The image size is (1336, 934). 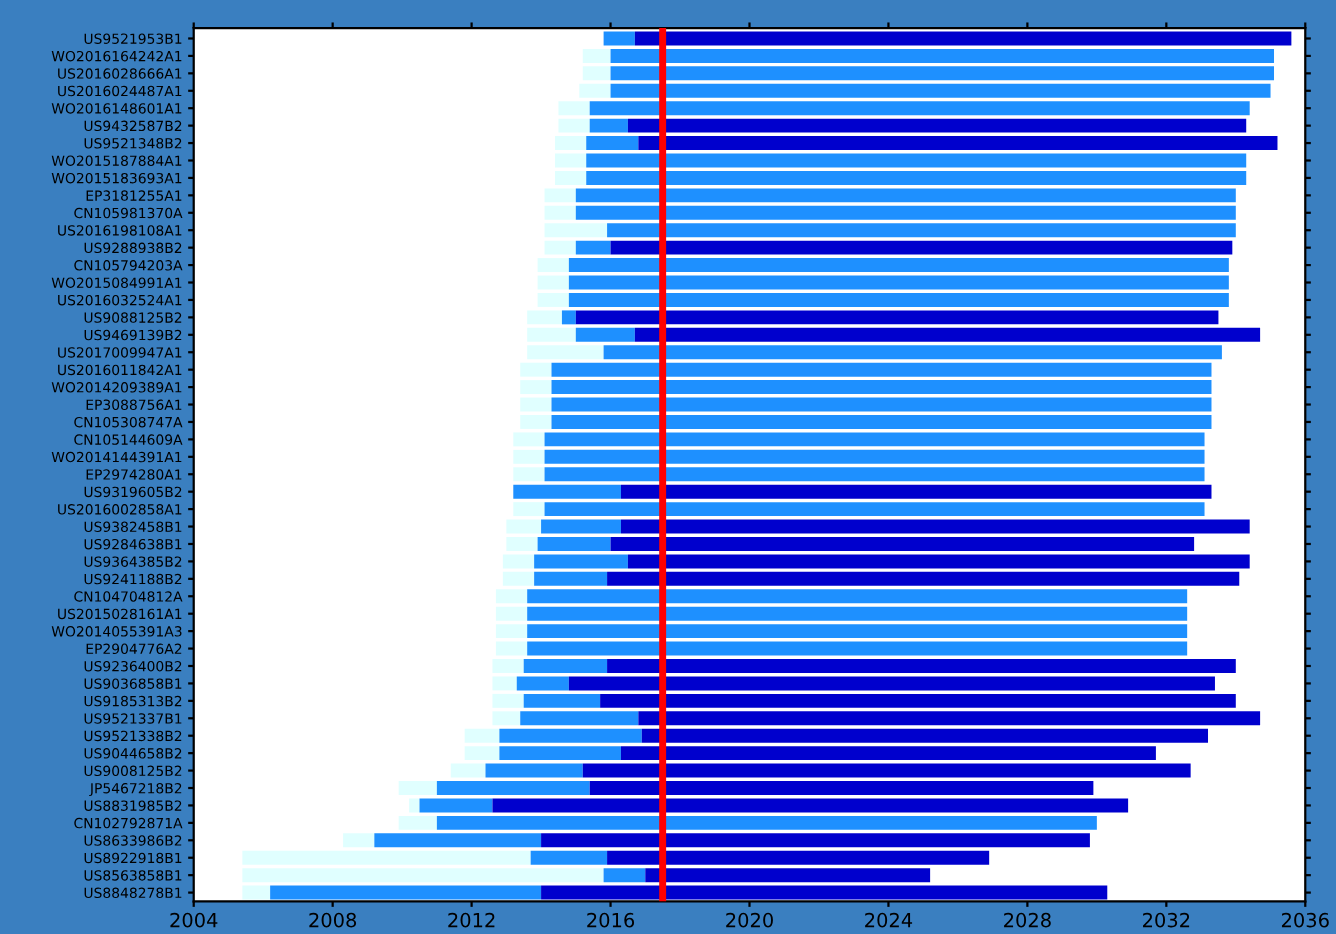 What do you see at coordinates (749, 920) in the screenshot?
I see `x-tick-label: 2020` at bounding box center [749, 920].